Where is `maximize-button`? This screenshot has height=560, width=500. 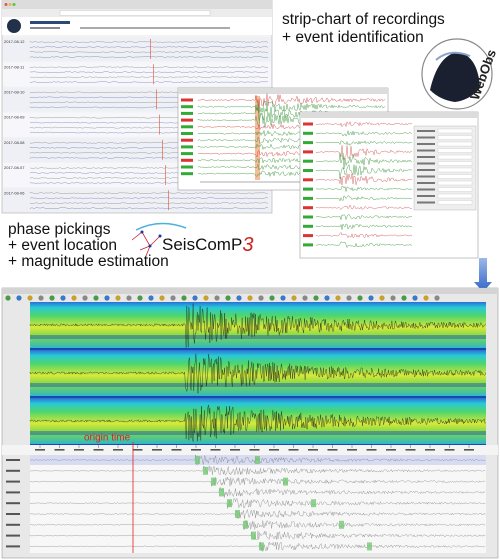 maximize-button is located at coordinates (14, 4).